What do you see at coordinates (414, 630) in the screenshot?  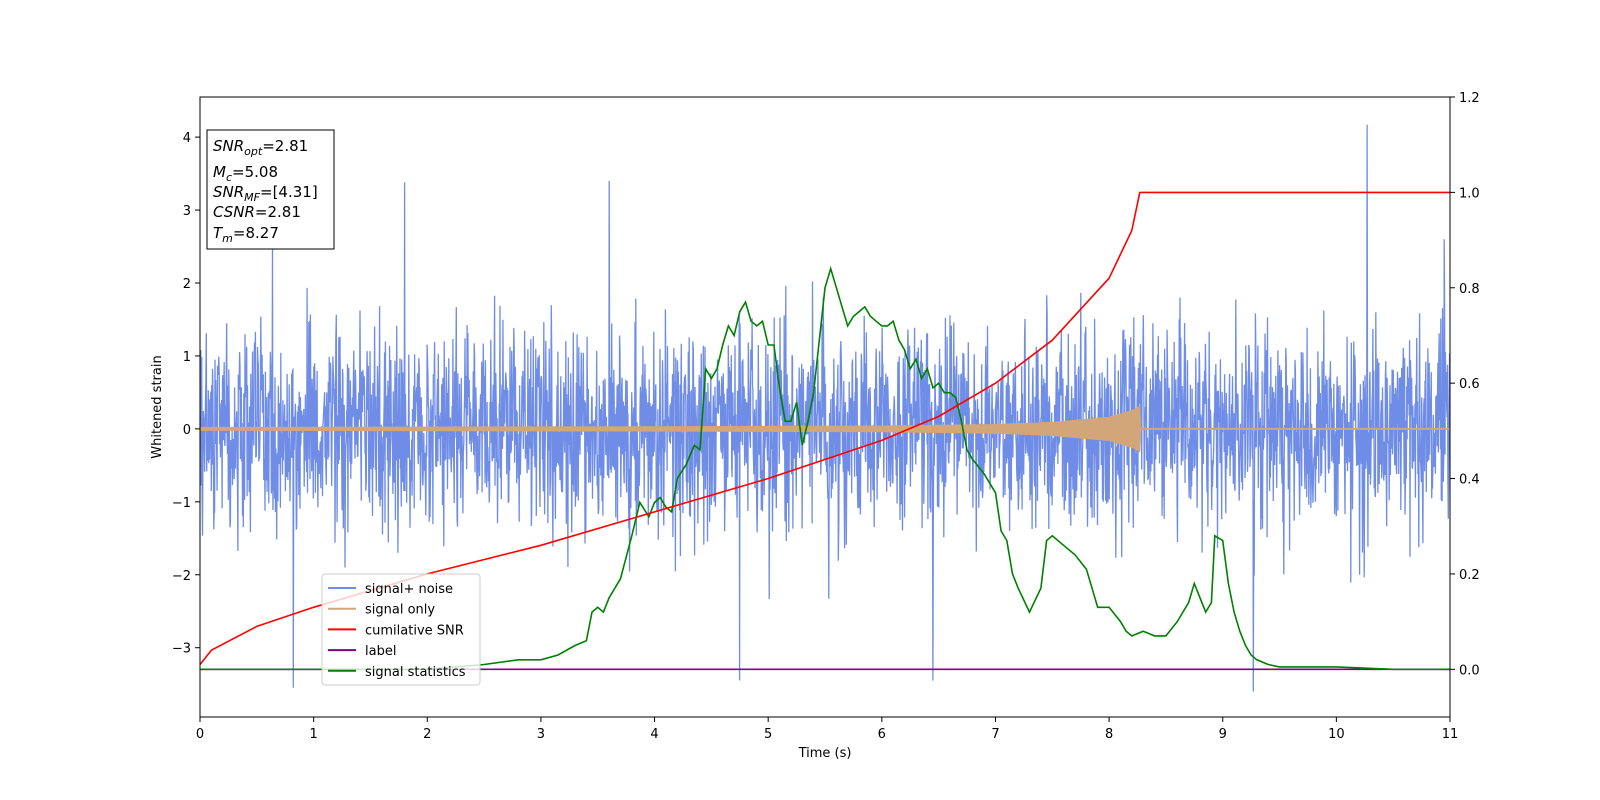 I see `legend-label: cumilative SNR` at bounding box center [414, 630].